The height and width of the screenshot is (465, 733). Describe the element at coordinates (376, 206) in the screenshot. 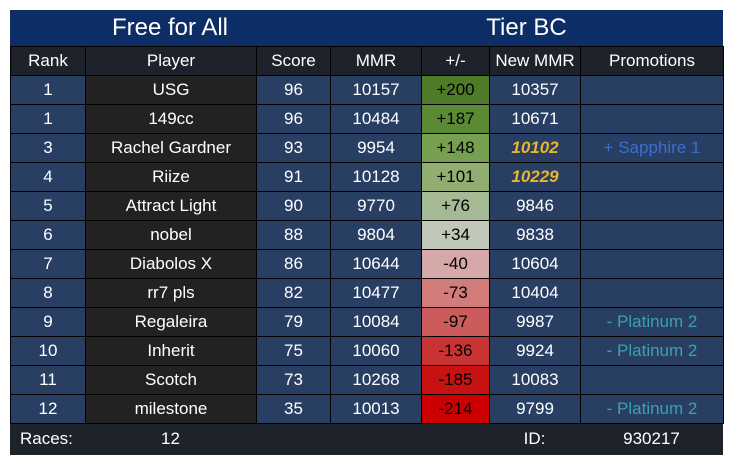

I see `mmr-cell: 9770` at that location.